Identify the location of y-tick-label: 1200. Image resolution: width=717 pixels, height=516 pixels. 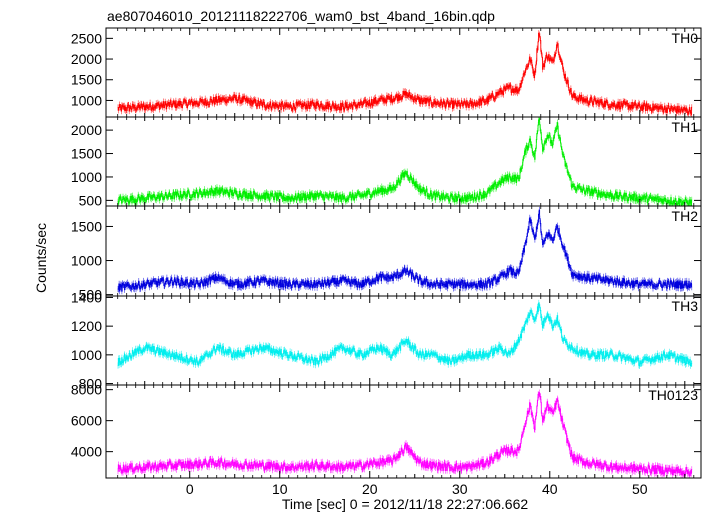
(86, 326).